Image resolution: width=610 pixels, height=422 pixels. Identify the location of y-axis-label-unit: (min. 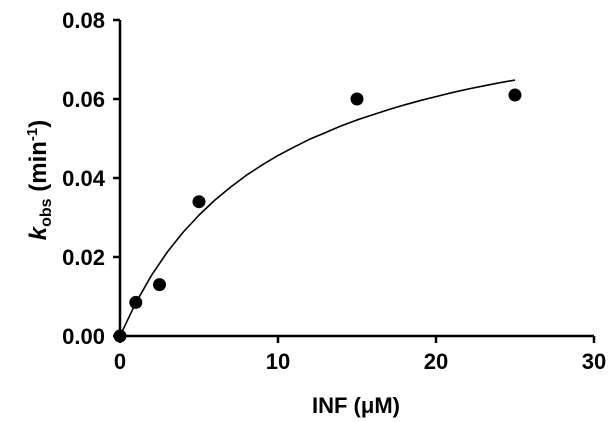
(38, 169).